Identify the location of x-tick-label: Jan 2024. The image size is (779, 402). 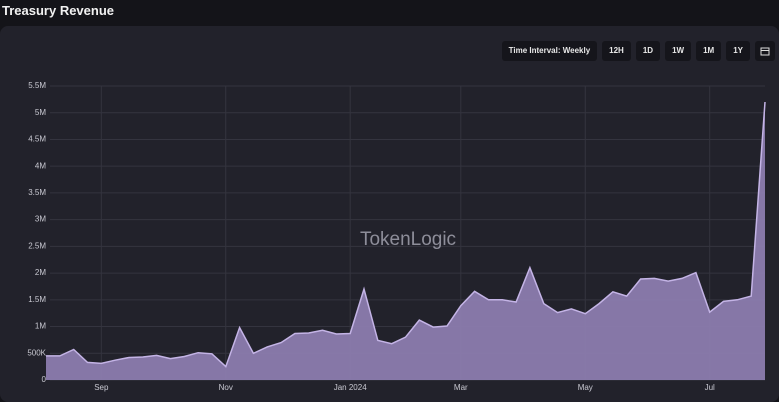
(350, 387).